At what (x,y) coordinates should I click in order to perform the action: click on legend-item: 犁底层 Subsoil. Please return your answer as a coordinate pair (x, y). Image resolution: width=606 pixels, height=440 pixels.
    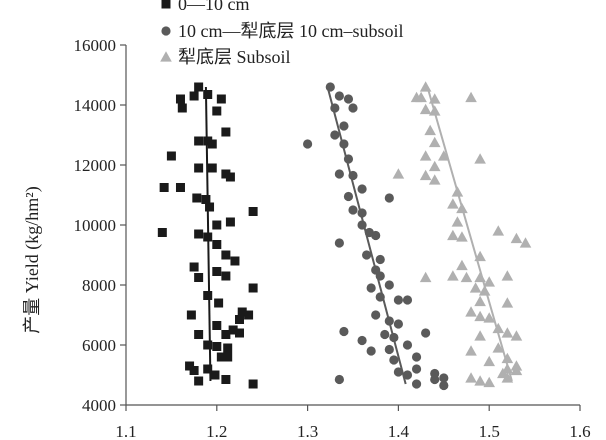
    Looking at the image, I should click on (225, 57).